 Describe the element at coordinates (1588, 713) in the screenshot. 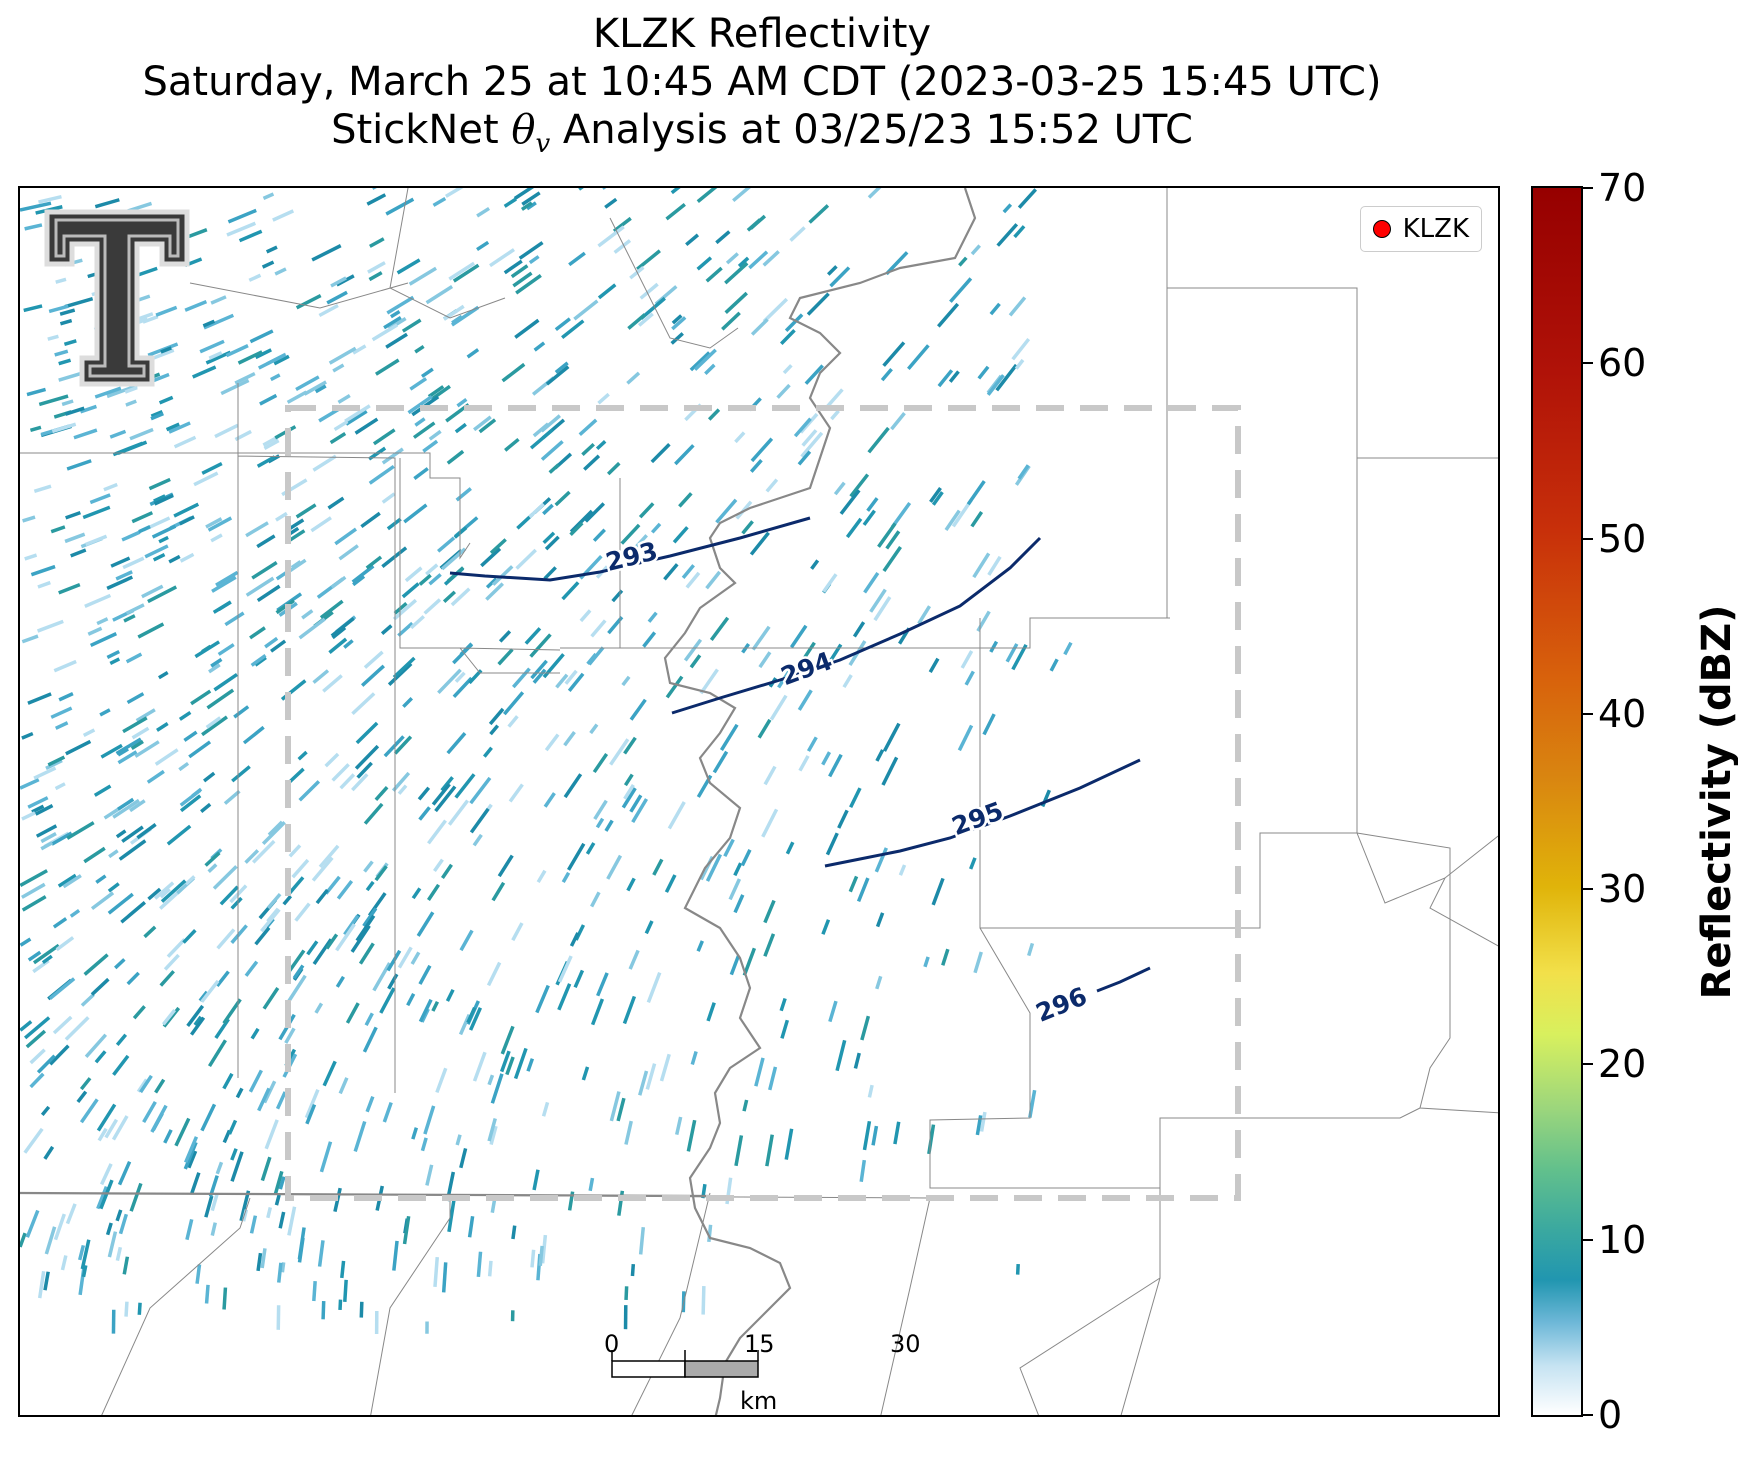

I see `colorbar-tick-mark` at that location.